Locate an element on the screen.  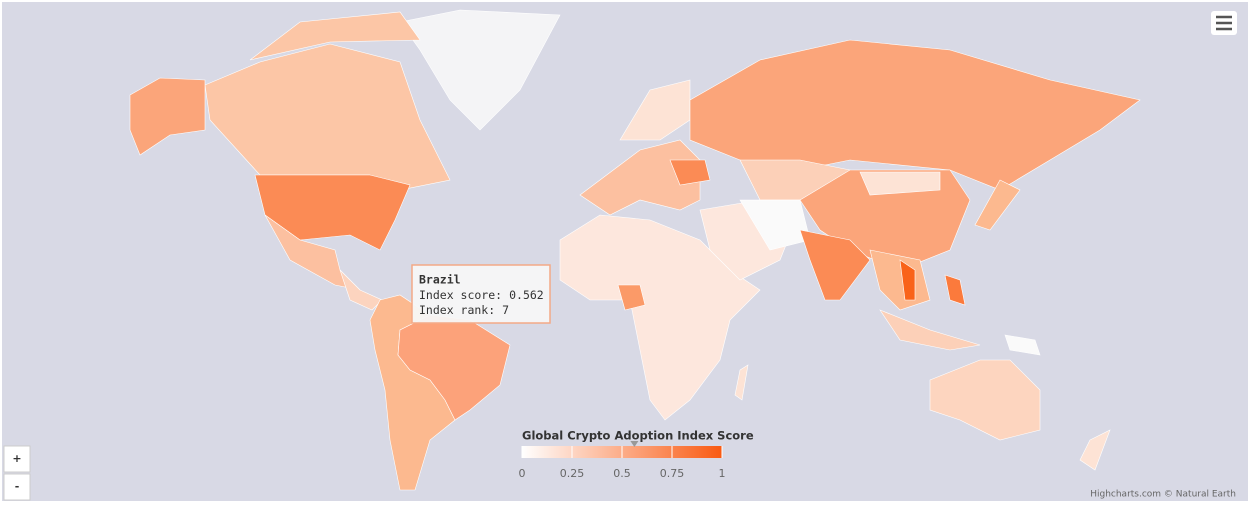
legend-title: Global Crypto Adoption Index Score is located at coordinates (638, 436).